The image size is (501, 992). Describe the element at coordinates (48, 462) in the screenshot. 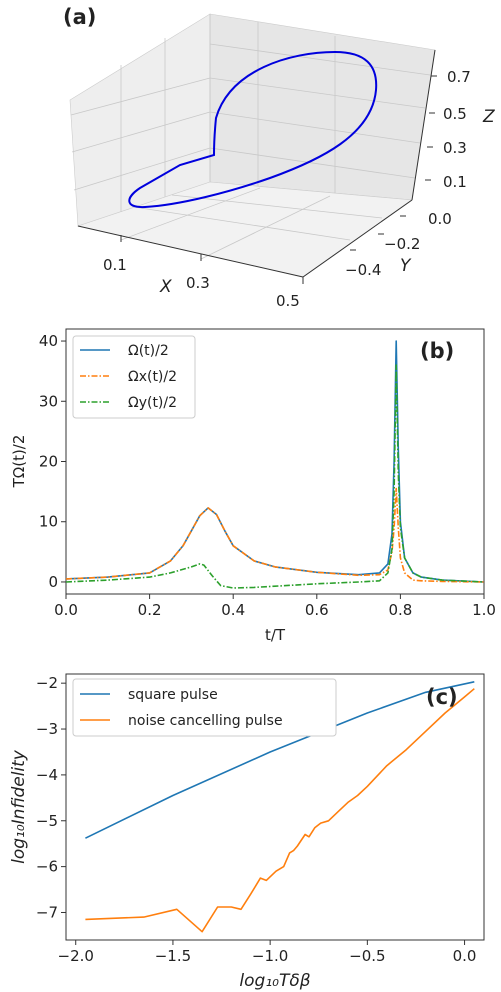

I see `b-y-tick-2: 20` at that location.